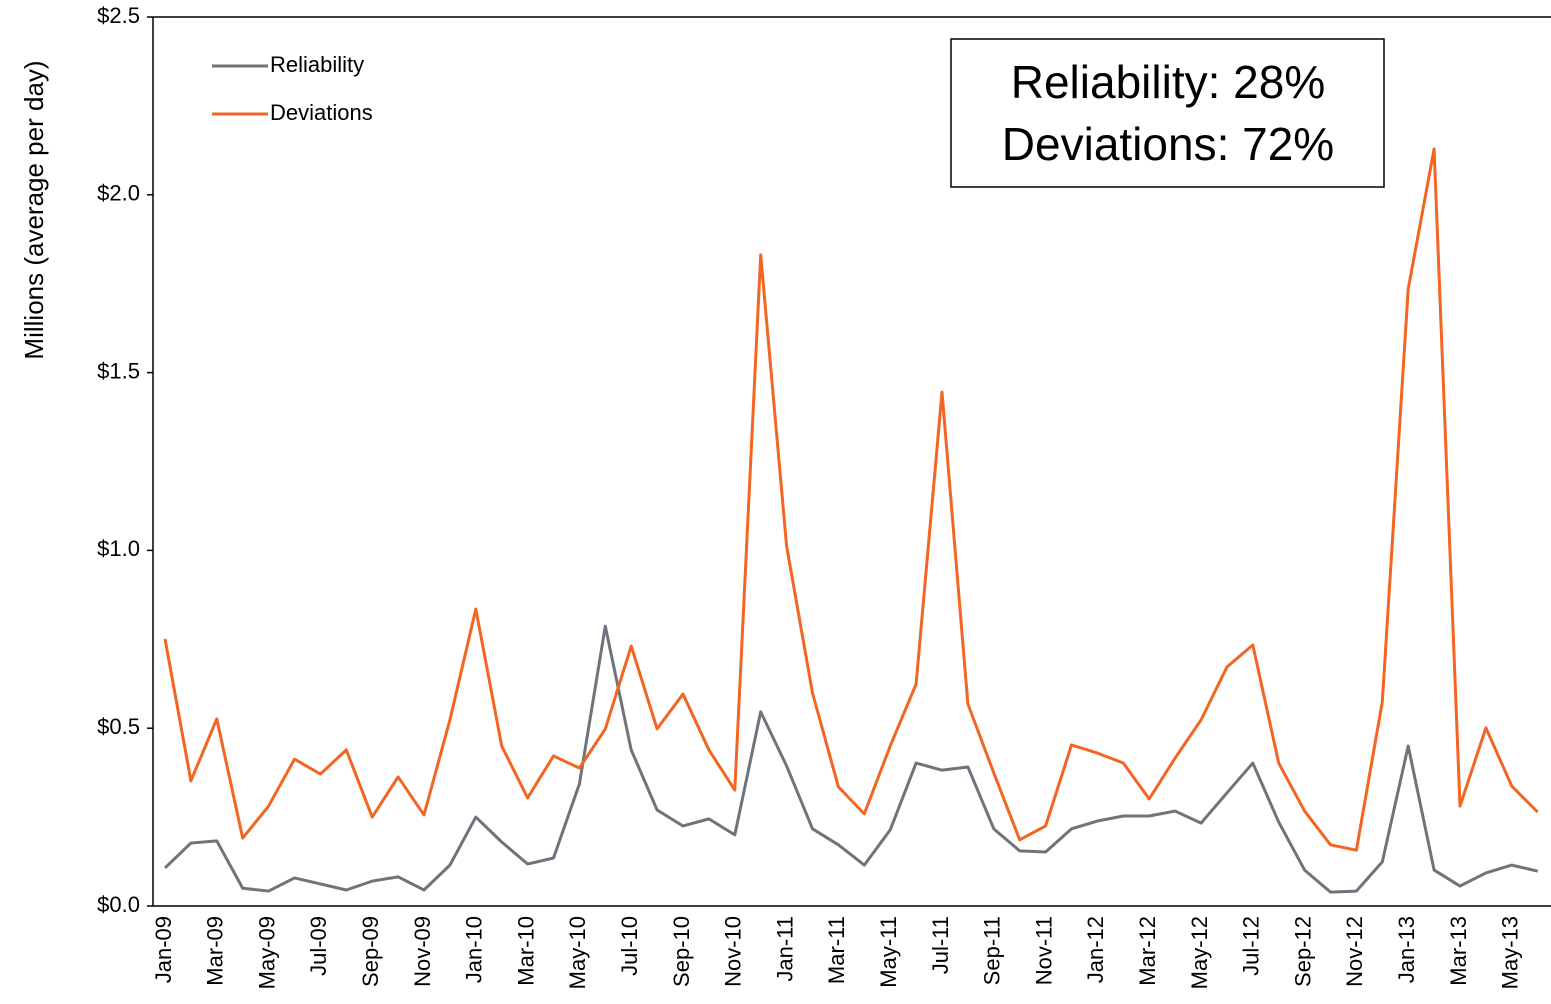 This screenshot has width=1551, height=1004. Describe the element at coordinates (118, 548) in the screenshot. I see `y-tick-label: $1.0` at that location.